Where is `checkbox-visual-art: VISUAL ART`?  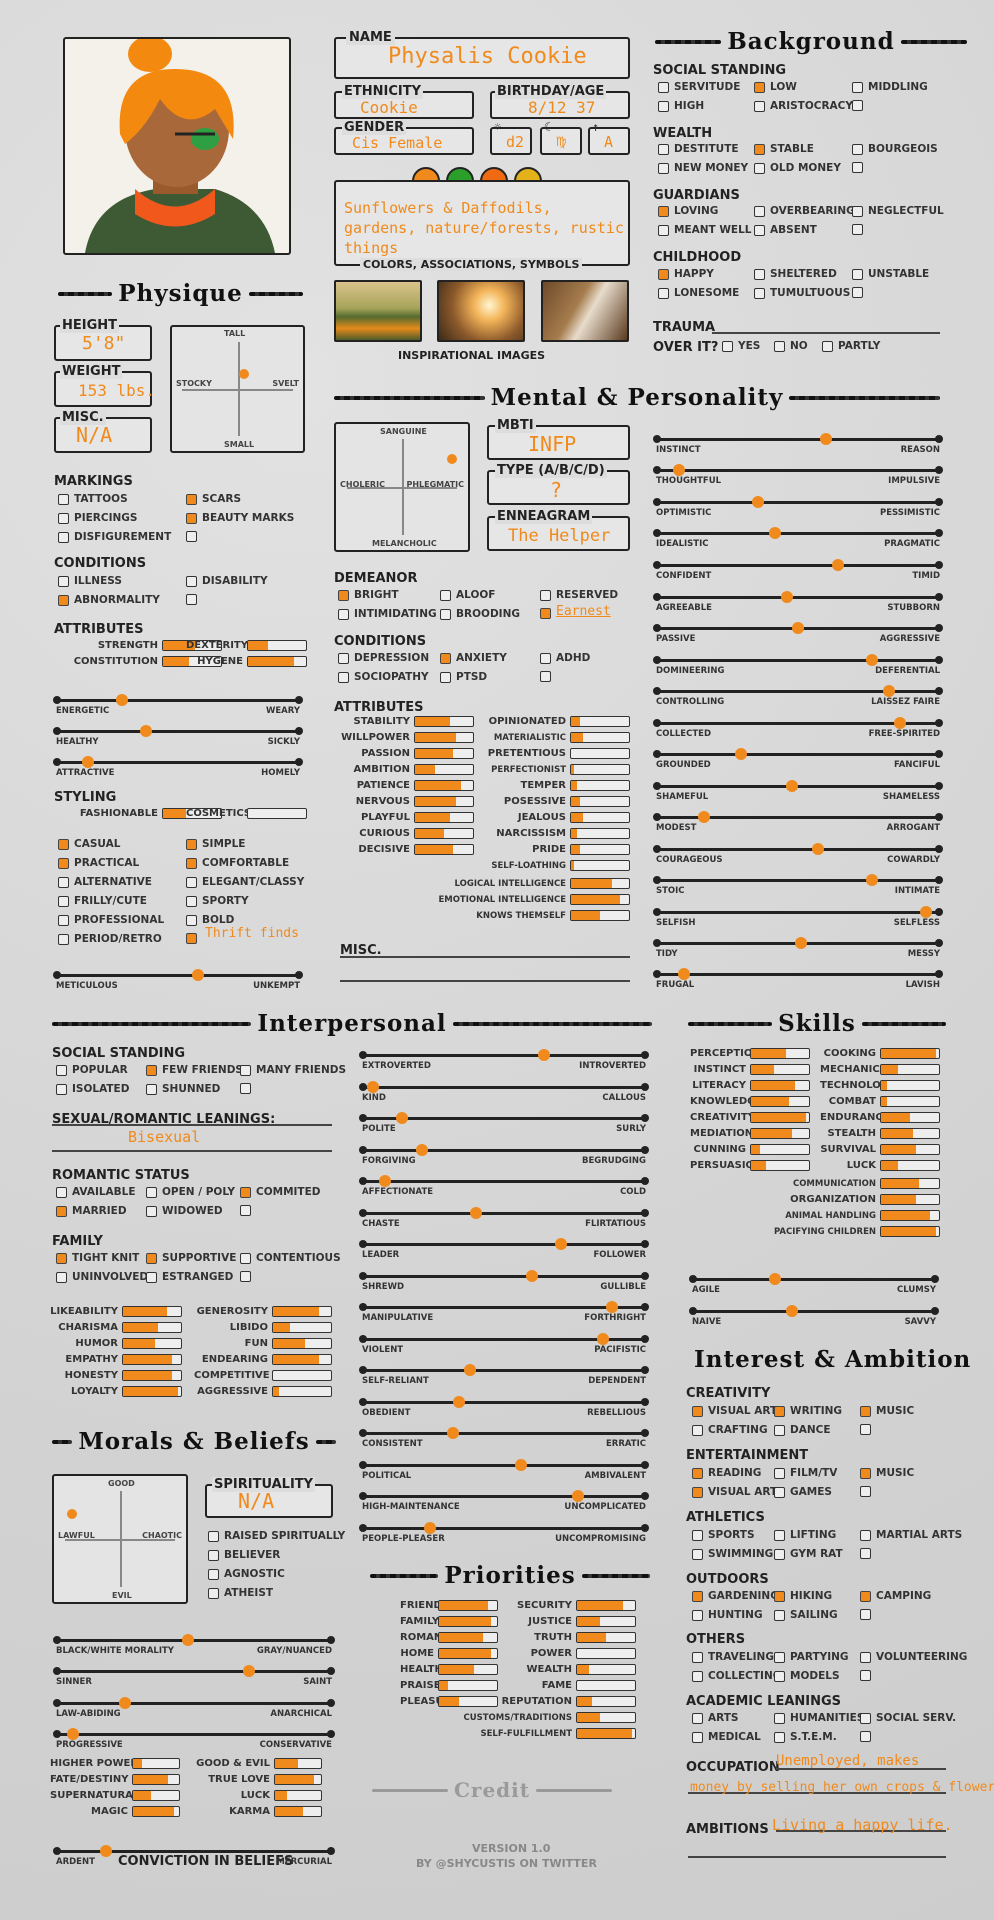 checkbox-visual-art: VISUAL ART is located at coordinates (734, 1492).